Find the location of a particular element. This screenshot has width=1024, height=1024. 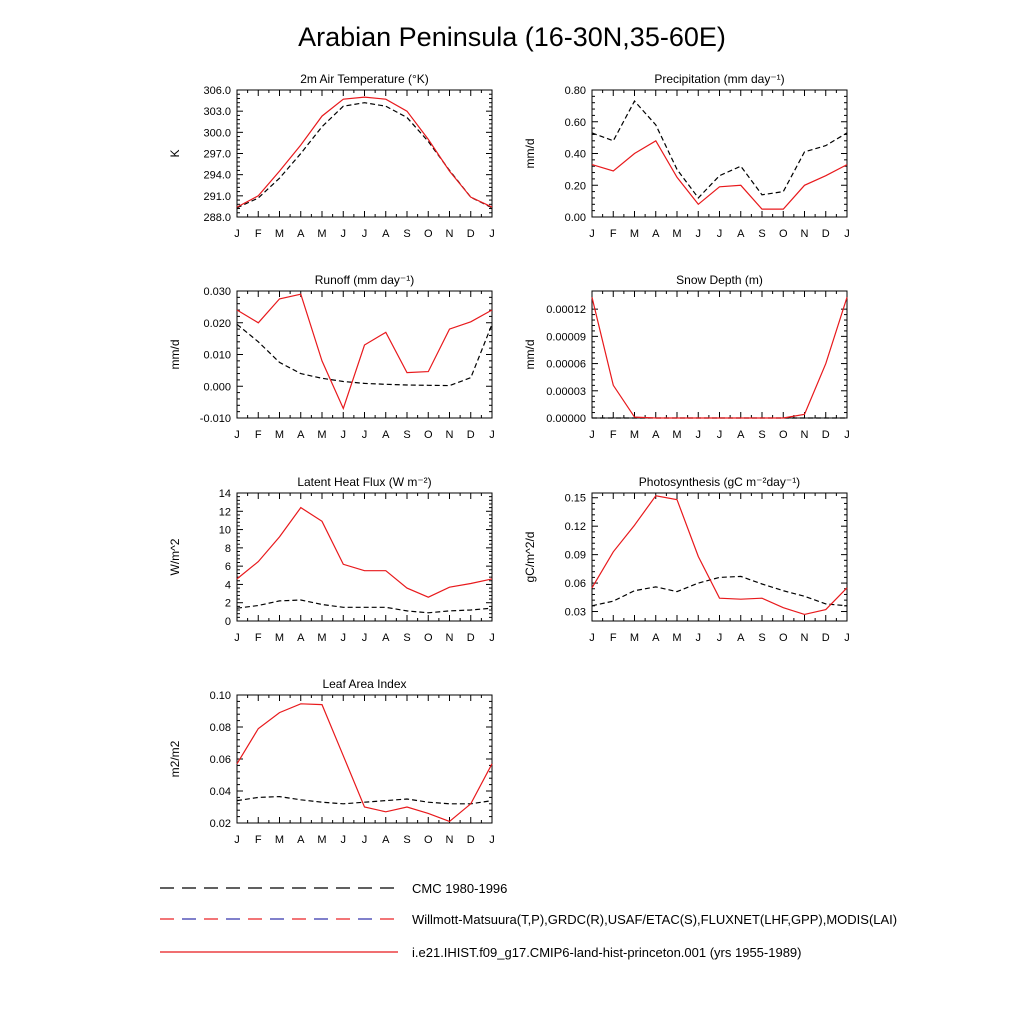

panel-title: 2m Air Temperature (°K) is located at coordinates (364, 79).